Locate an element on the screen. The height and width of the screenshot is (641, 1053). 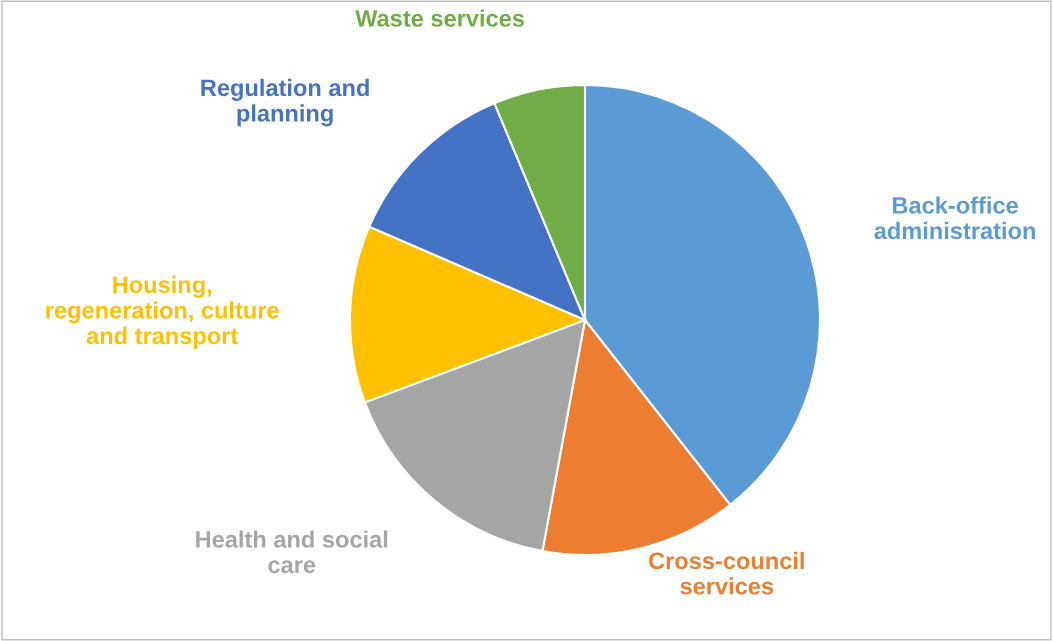
slice-label: Cross-council services is located at coordinates (726, 573).